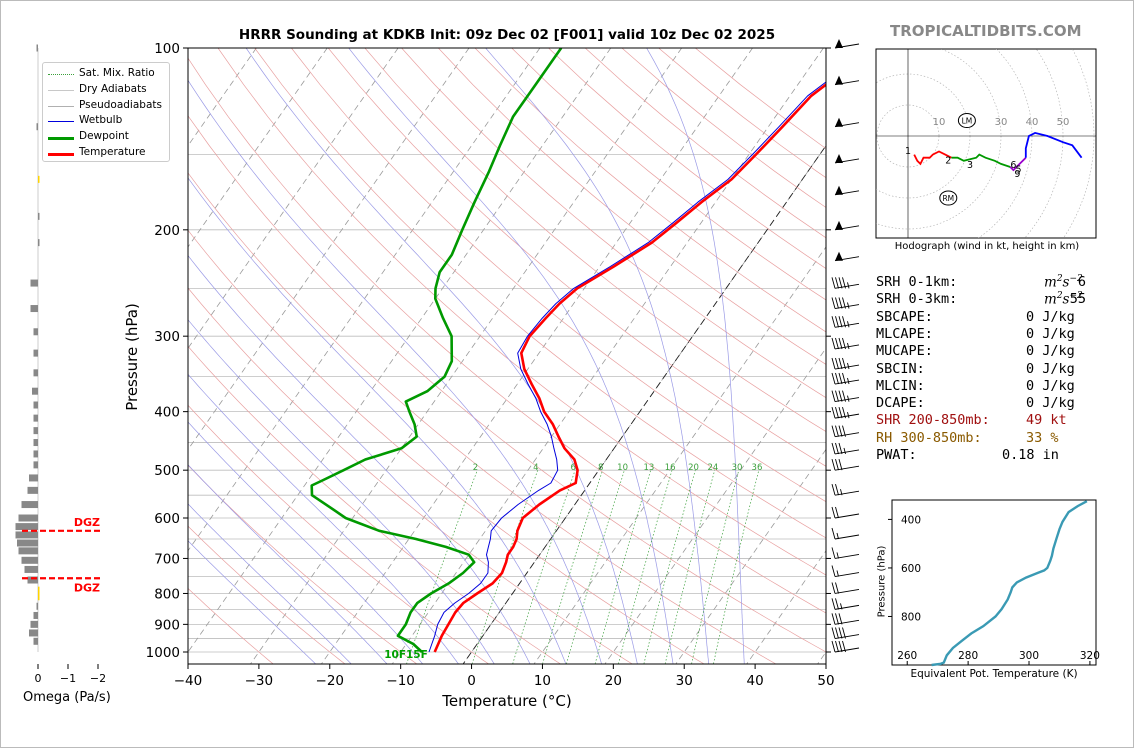 The image size is (1134, 748). I want to click on theta-e-xtick-label: 320, so click(1090, 656).